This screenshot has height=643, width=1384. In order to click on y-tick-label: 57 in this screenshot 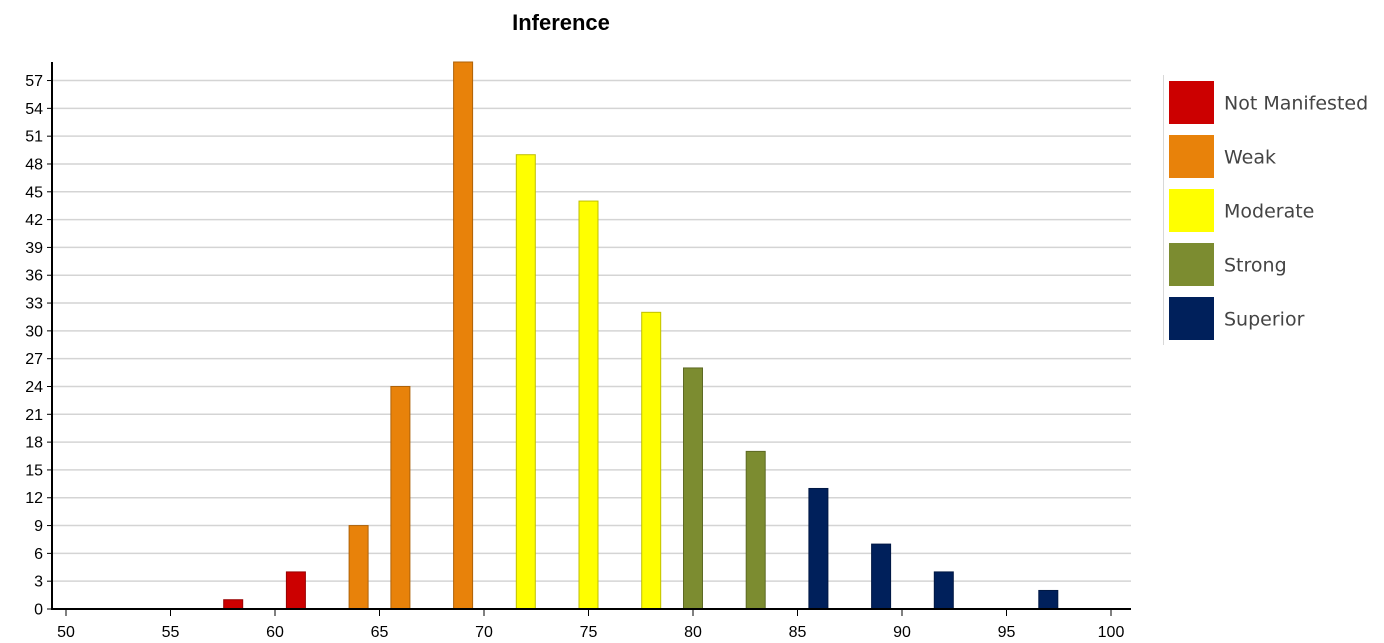, I will do `click(34, 81)`.